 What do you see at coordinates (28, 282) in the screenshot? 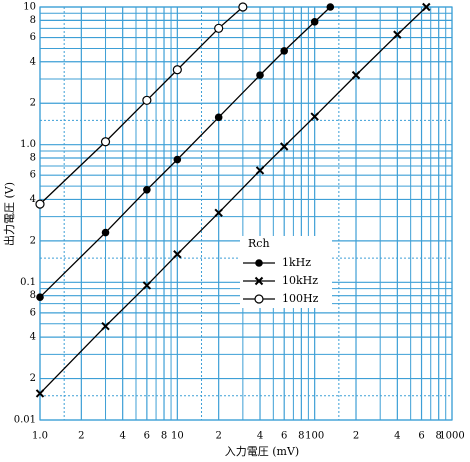
I see `y-tick-label: 0.1` at bounding box center [28, 282].